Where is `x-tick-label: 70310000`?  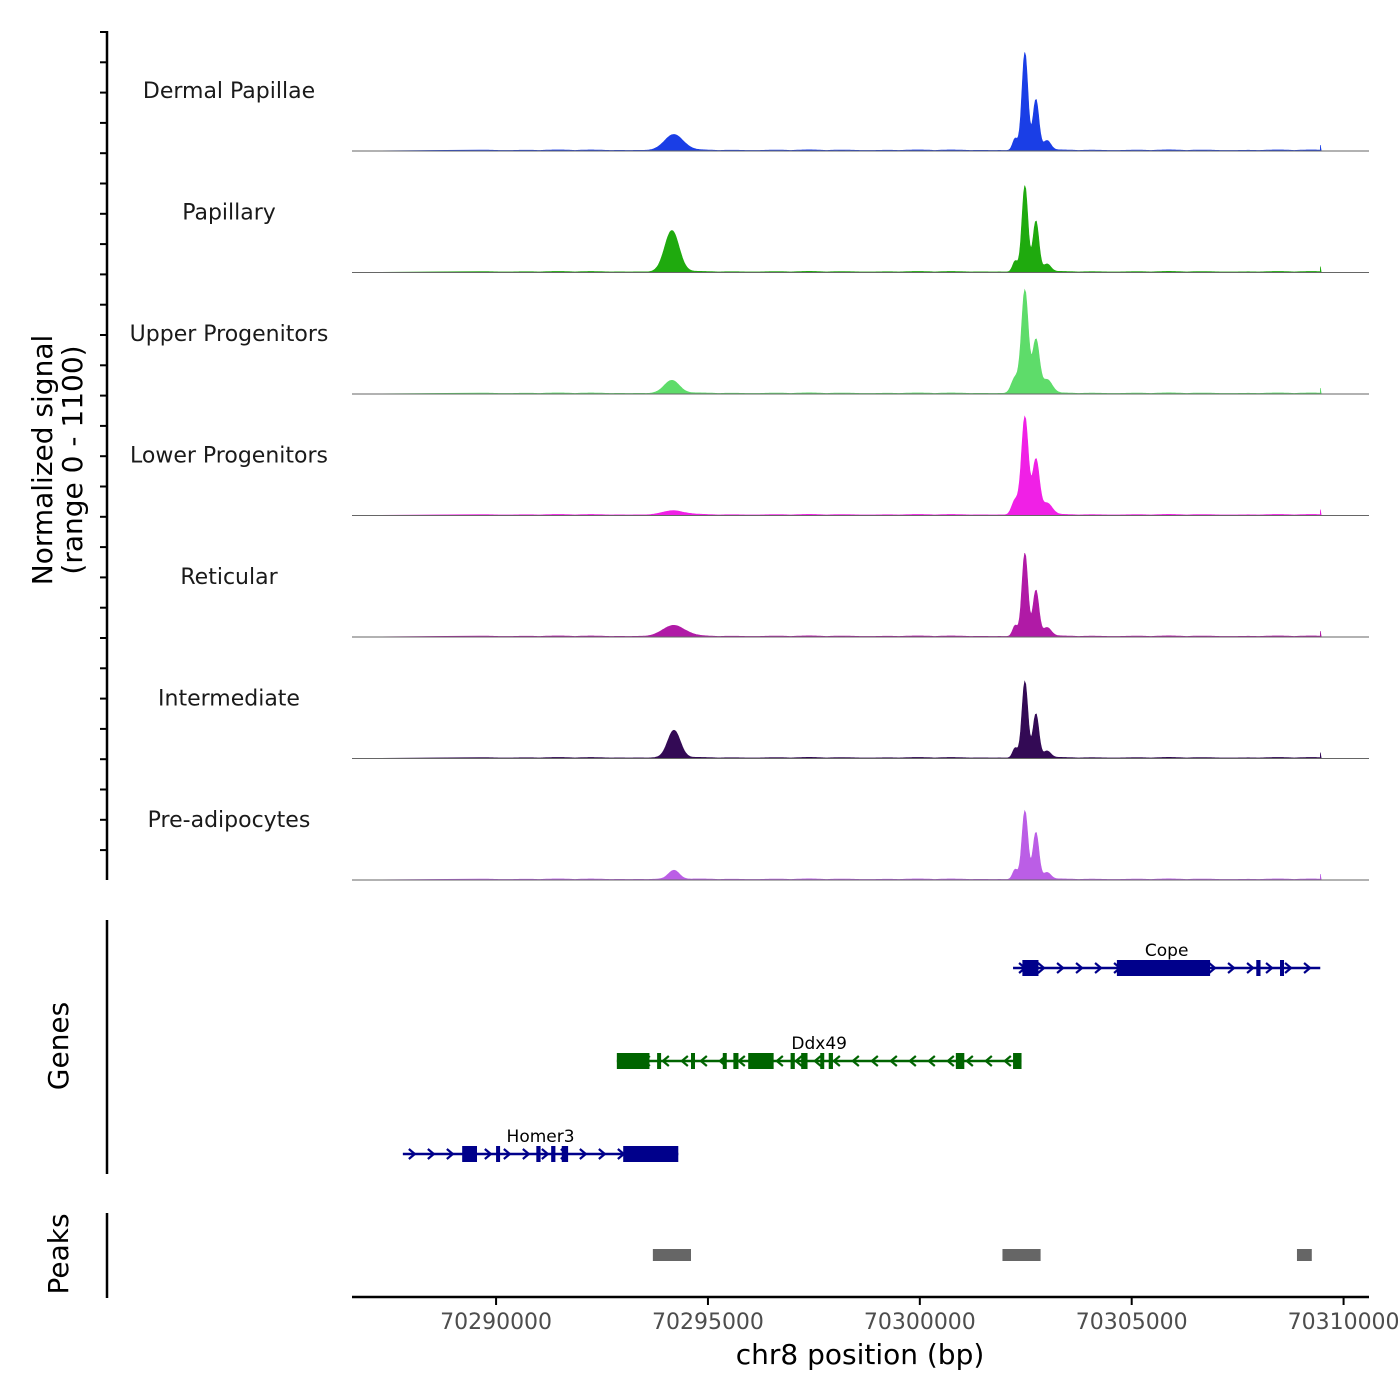
x-tick-label: 70310000 is located at coordinates (1344, 1322).